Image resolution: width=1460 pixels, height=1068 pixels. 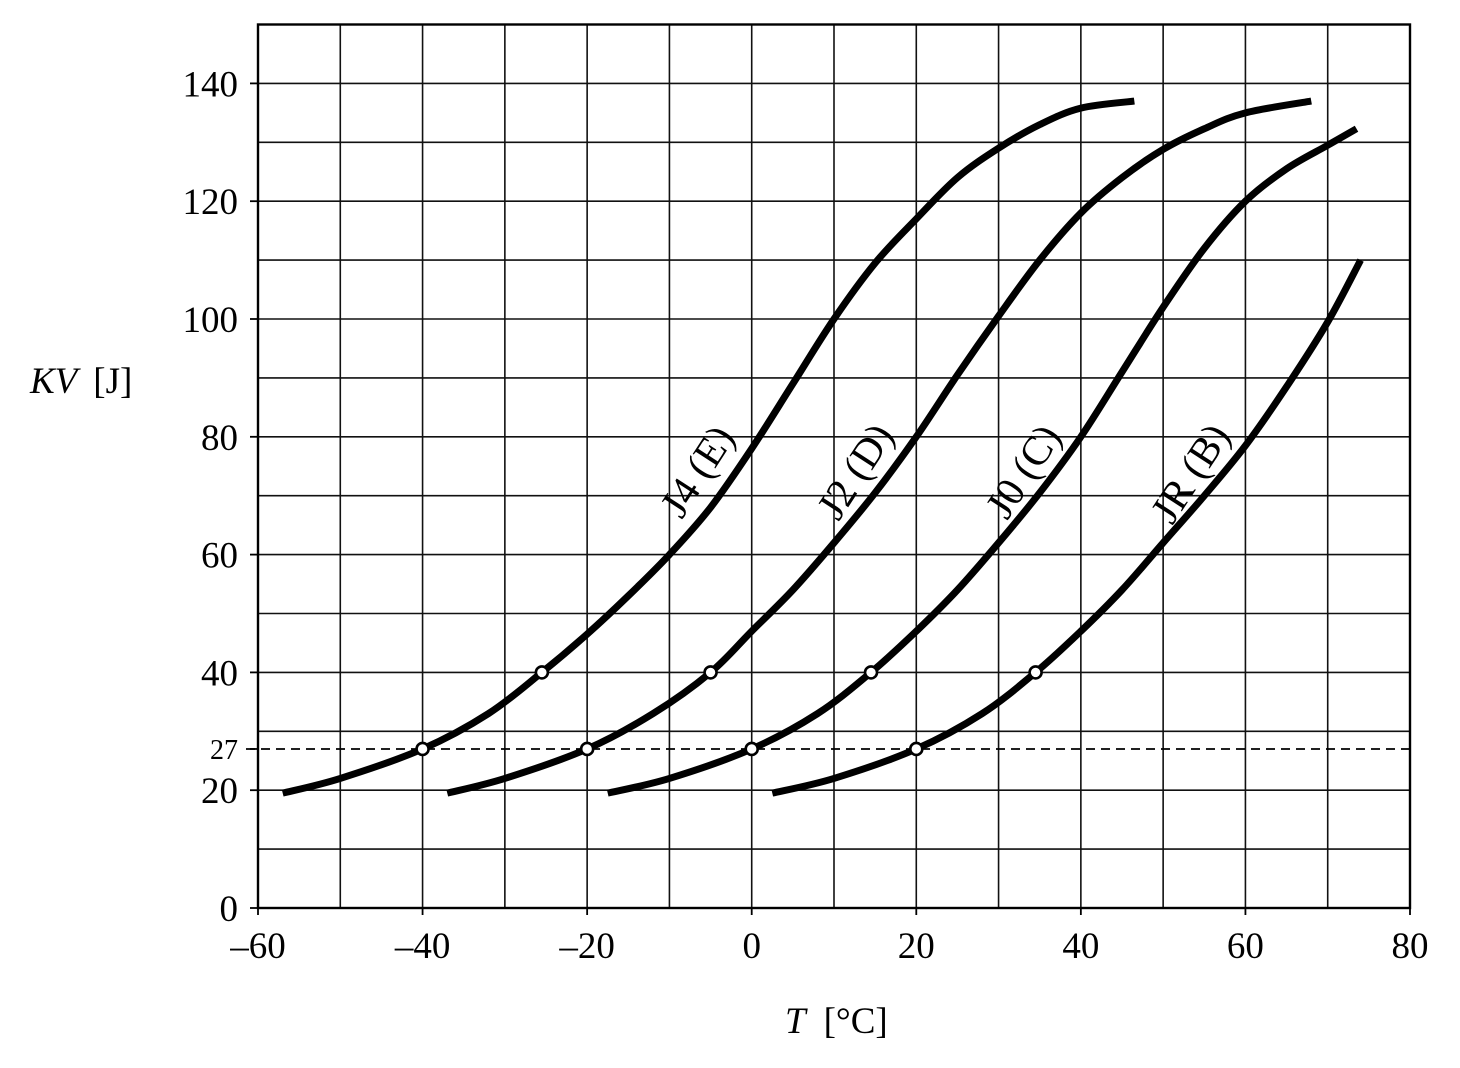 I want to click on marker-j0-c-27j, so click(x=752, y=749).